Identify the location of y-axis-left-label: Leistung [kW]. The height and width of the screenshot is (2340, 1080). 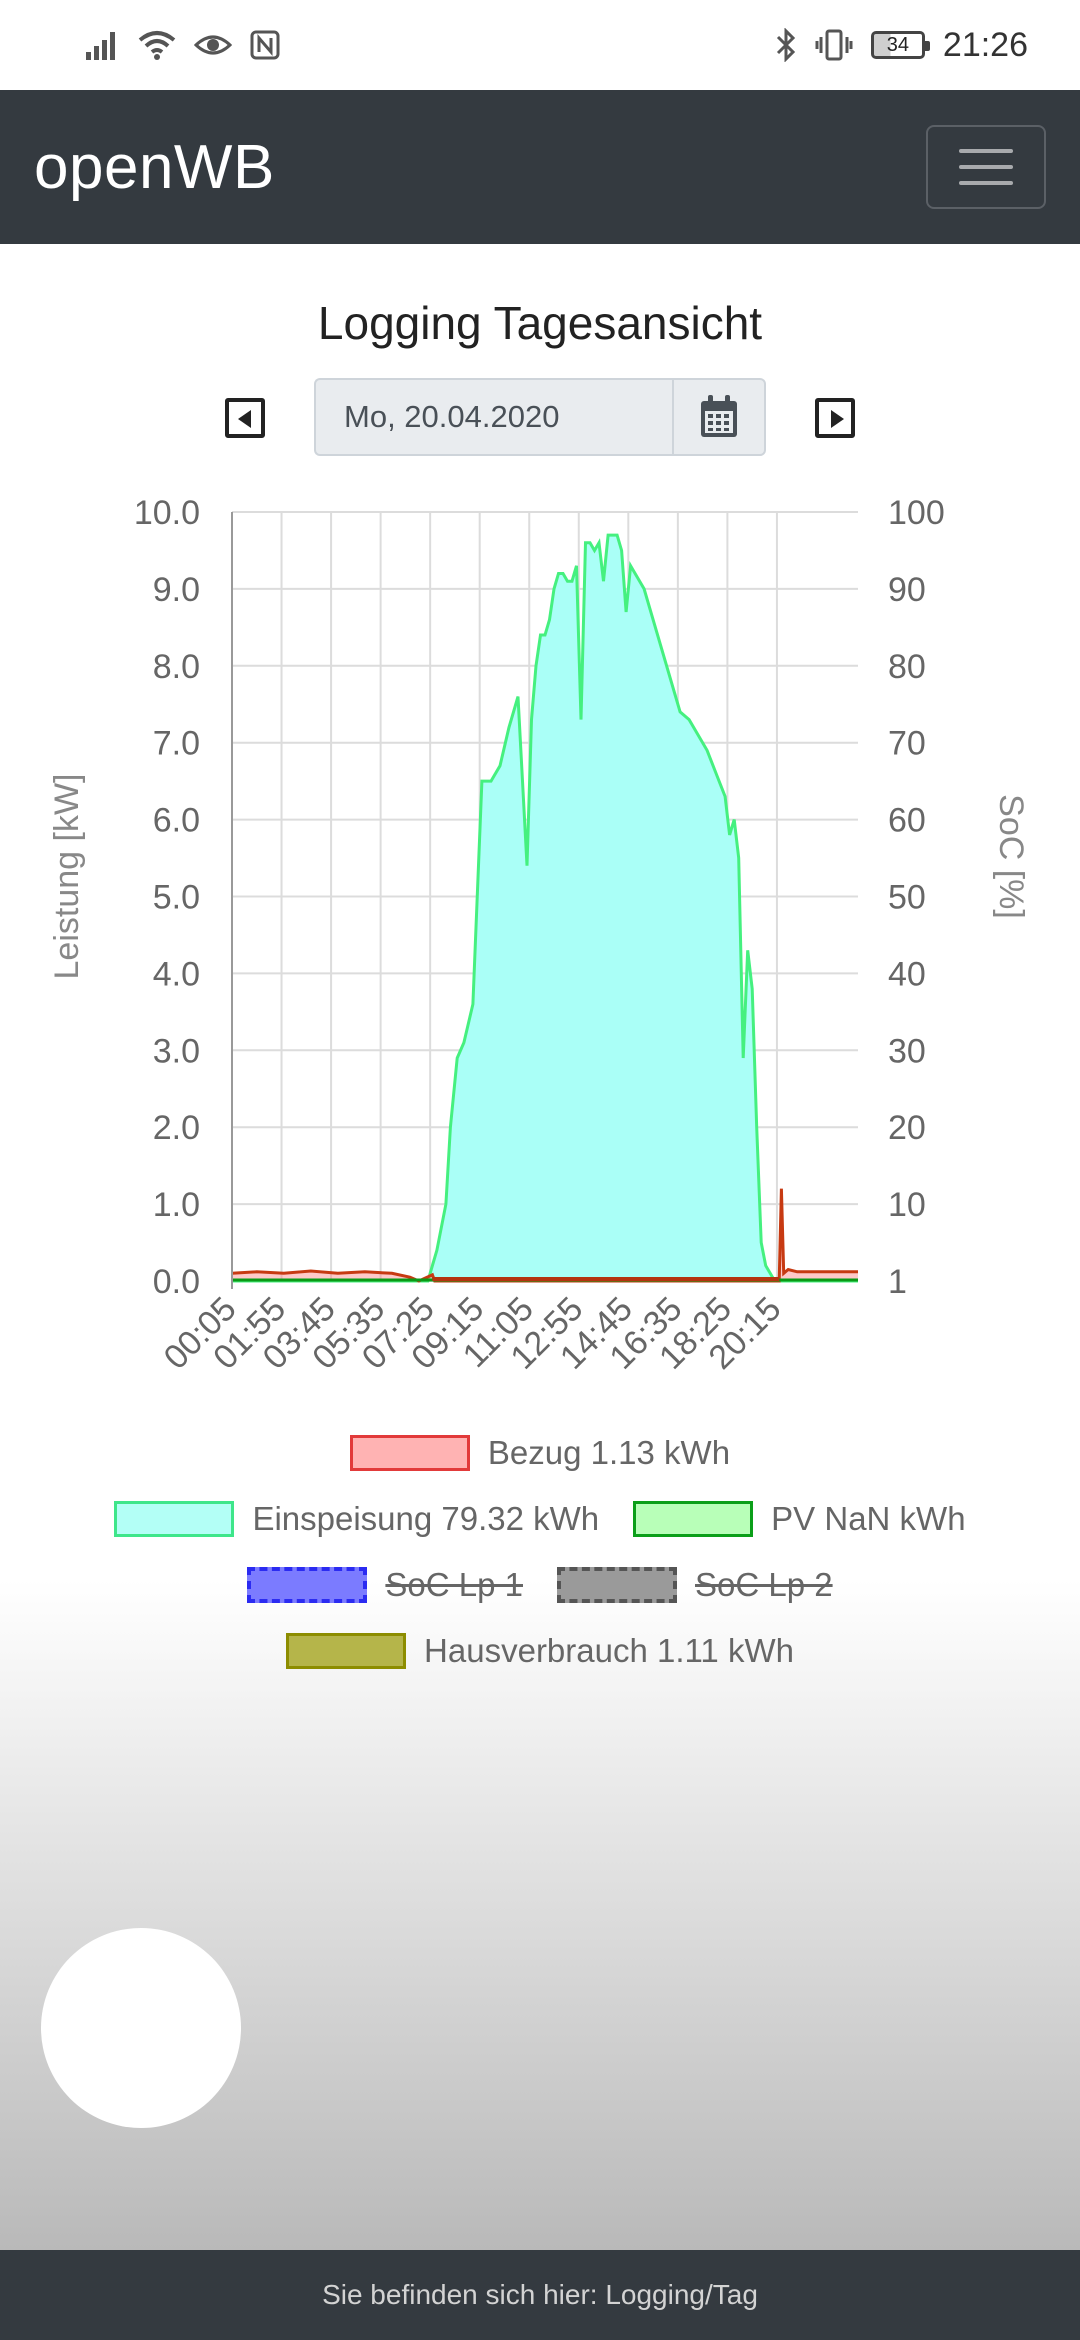
(67, 877).